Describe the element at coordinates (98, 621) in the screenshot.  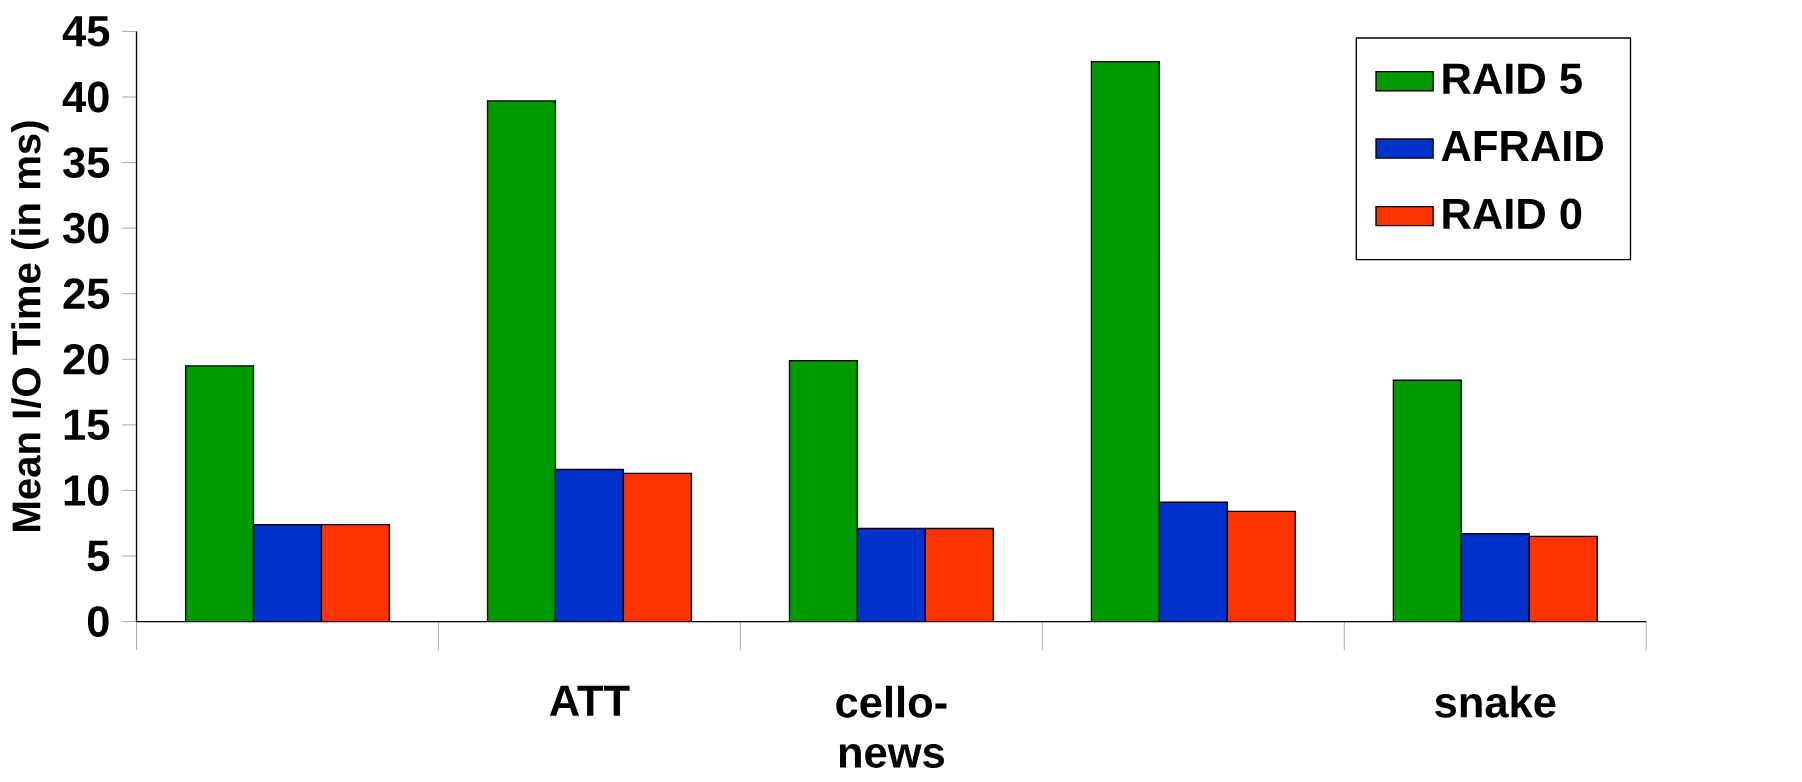
I see `y-tick-label: 0` at that location.